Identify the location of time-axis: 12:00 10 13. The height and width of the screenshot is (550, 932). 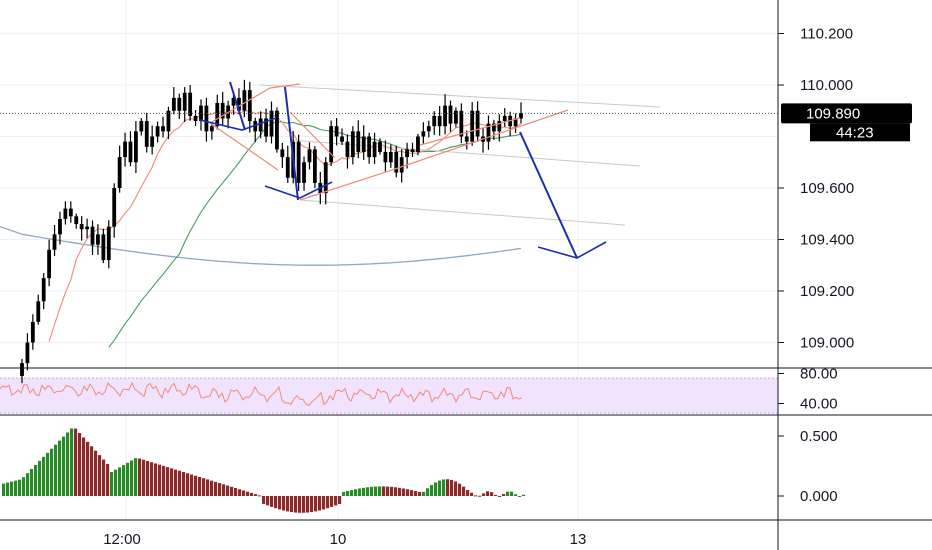
(344, 539).